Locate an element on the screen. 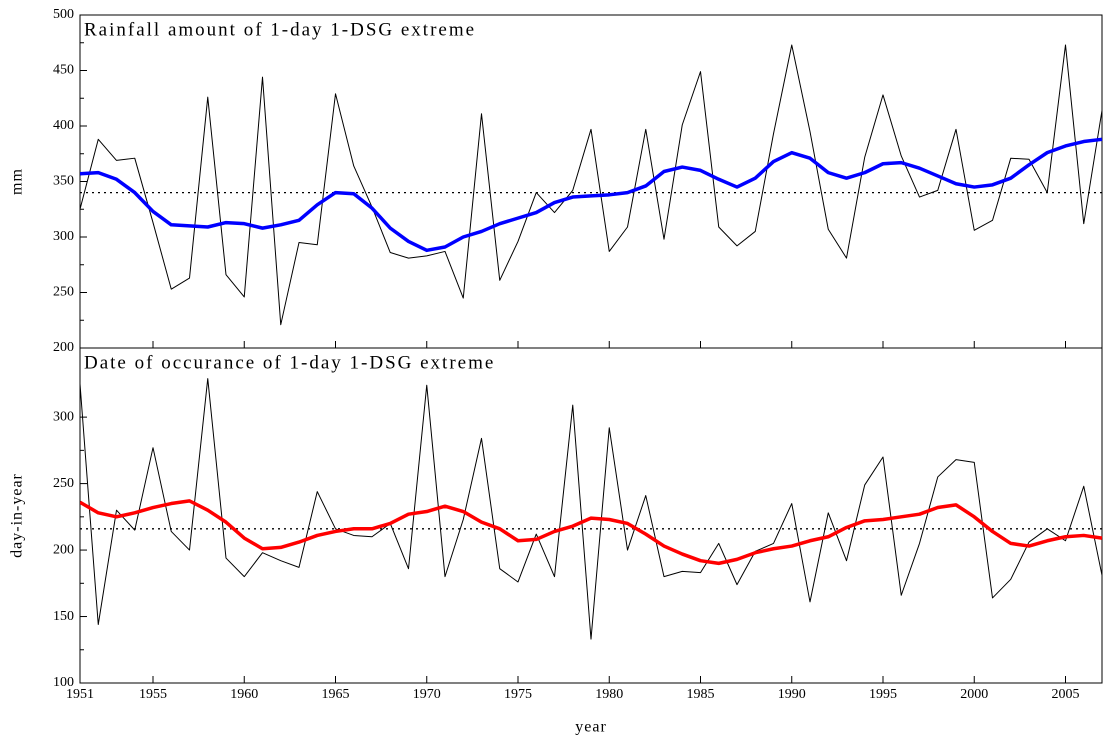 Image resolution: width=1103 pixels, height=742 pixels. x-tick-label: 1975 is located at coordinates (518, 694).